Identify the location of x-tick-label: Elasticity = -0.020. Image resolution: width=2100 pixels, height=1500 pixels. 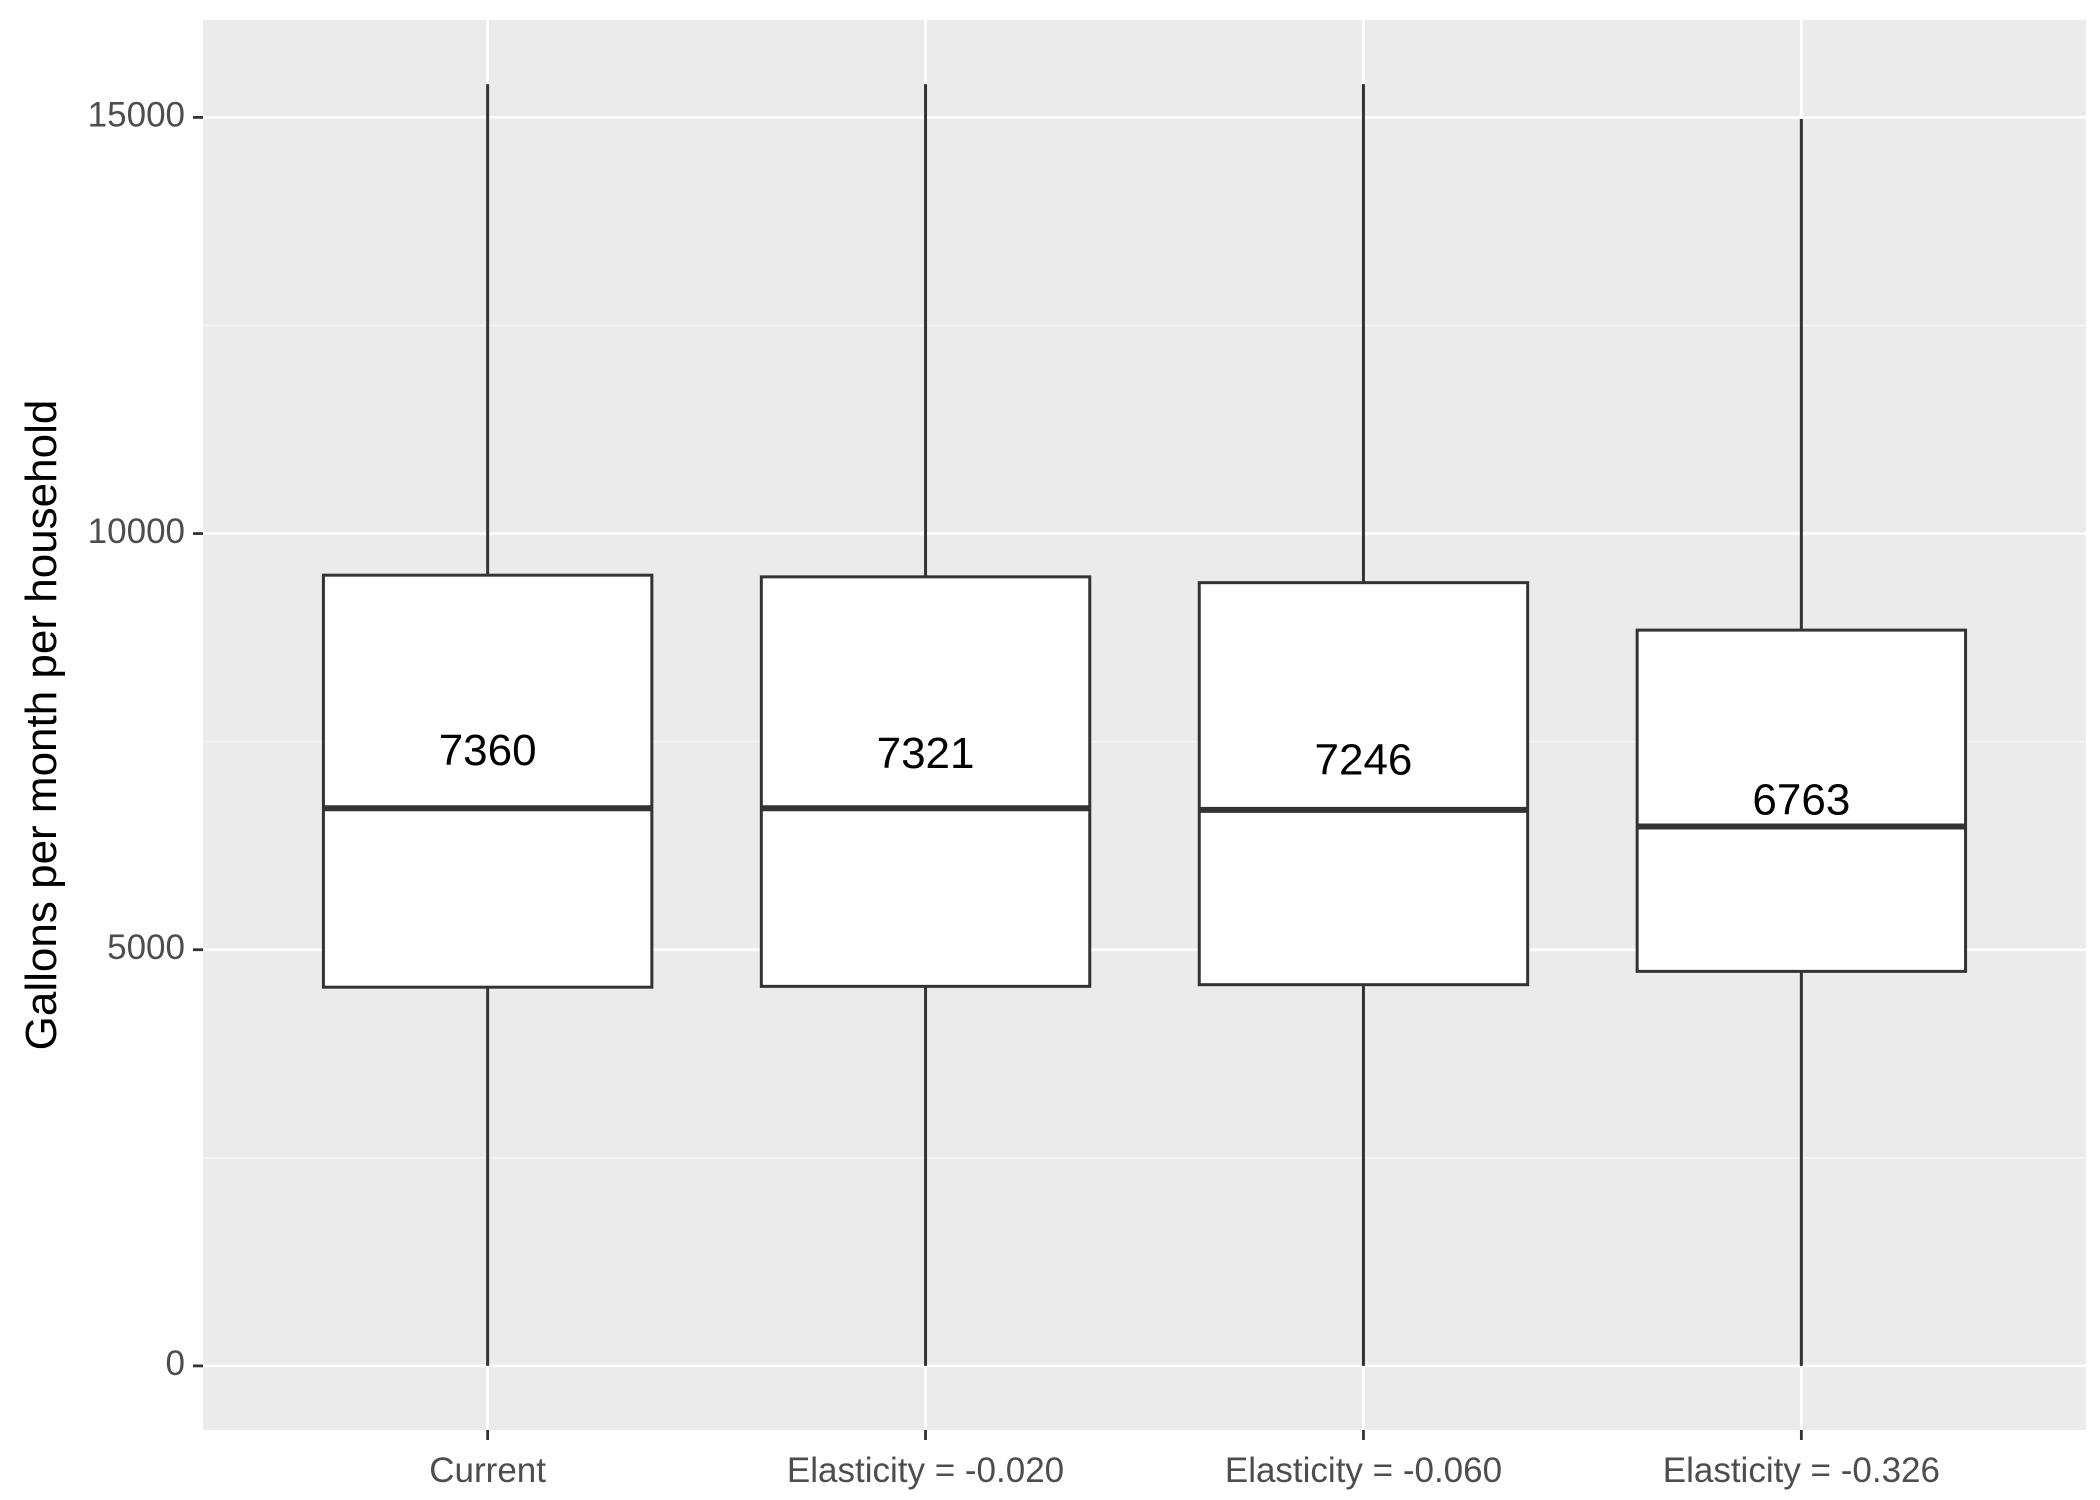
(925, 1470).